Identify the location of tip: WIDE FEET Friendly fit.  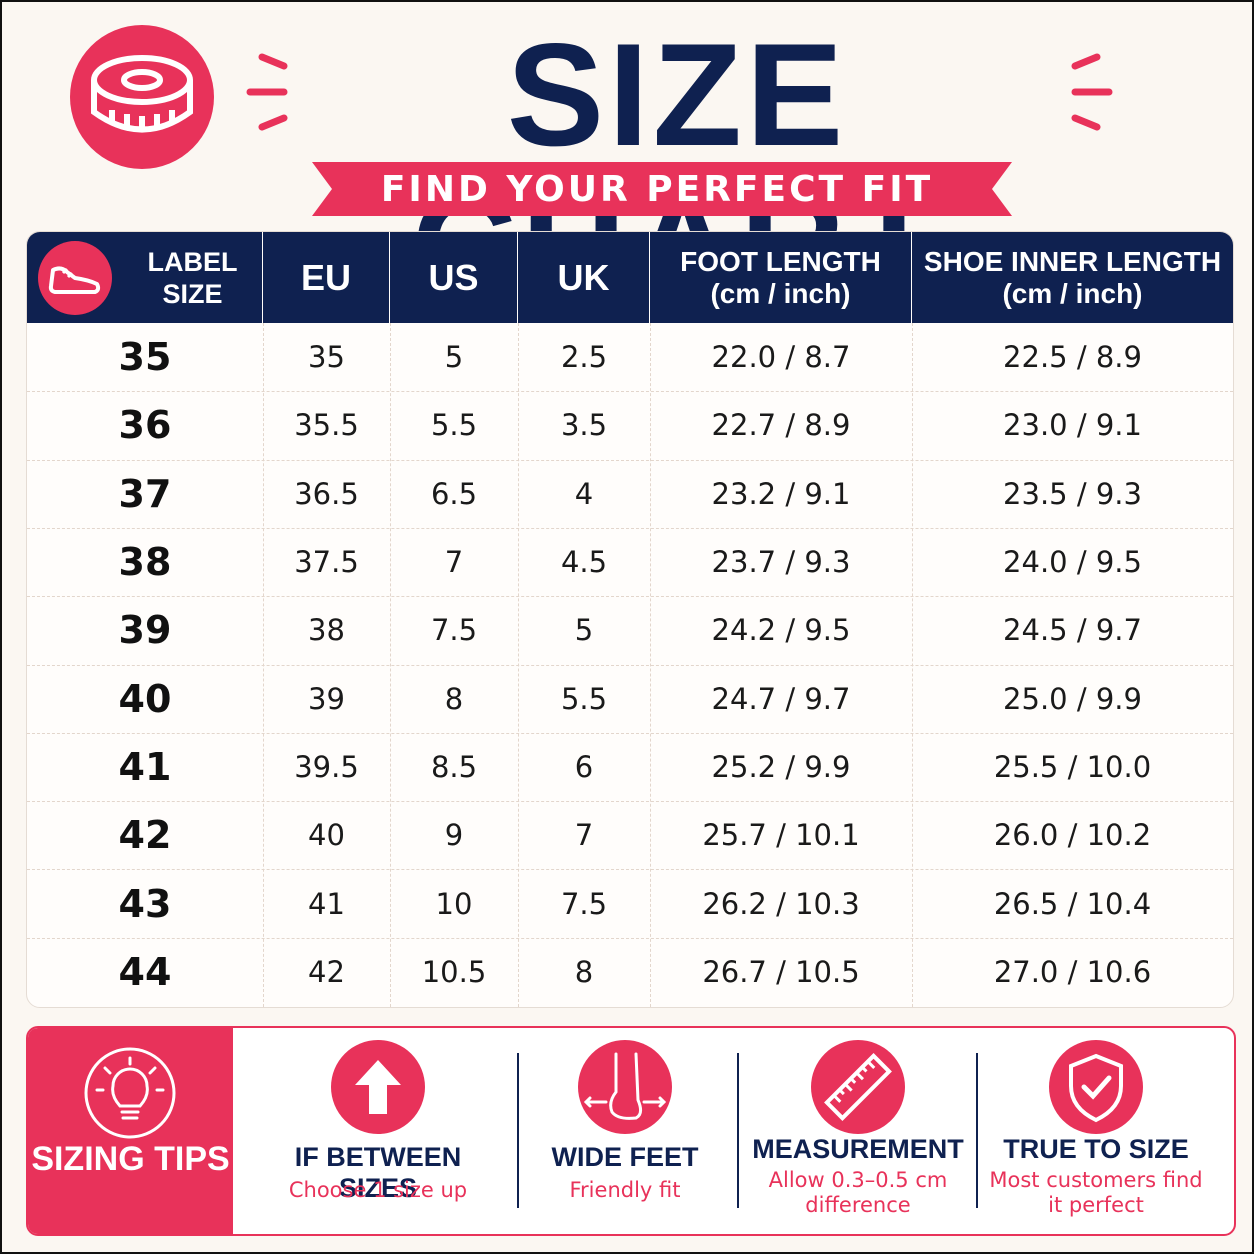
(625, 1131).